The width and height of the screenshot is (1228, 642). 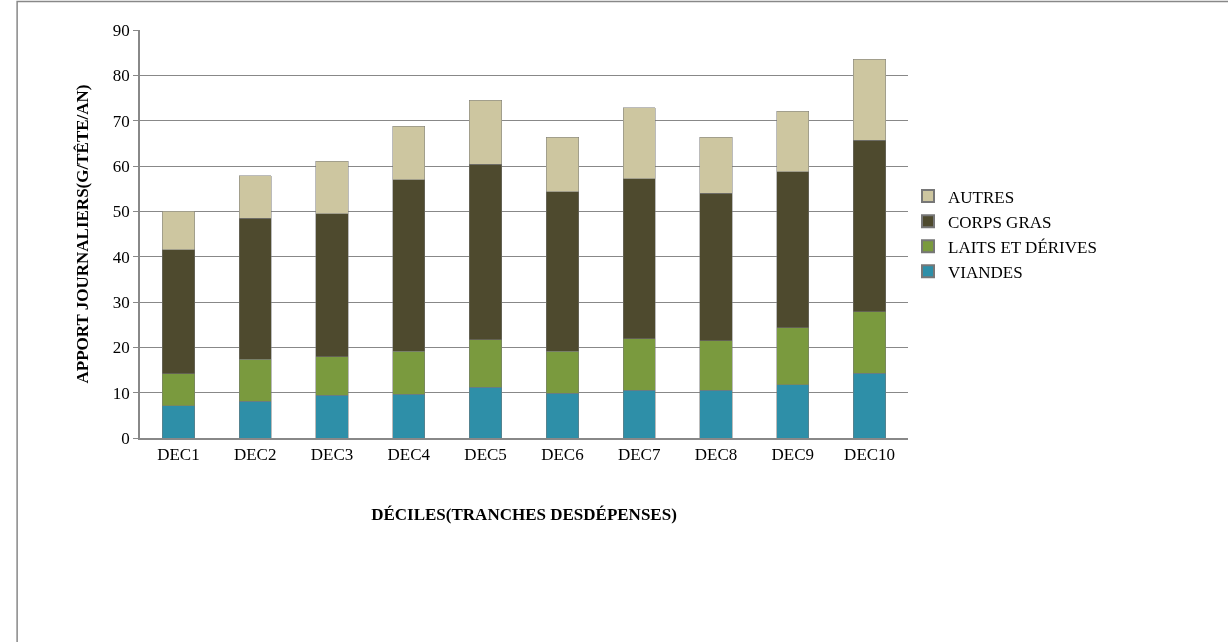 What do you see at coordinates (125, 438) in the screenshot?
I see `y-tick-label: 0` at bounding box center [125, 438].